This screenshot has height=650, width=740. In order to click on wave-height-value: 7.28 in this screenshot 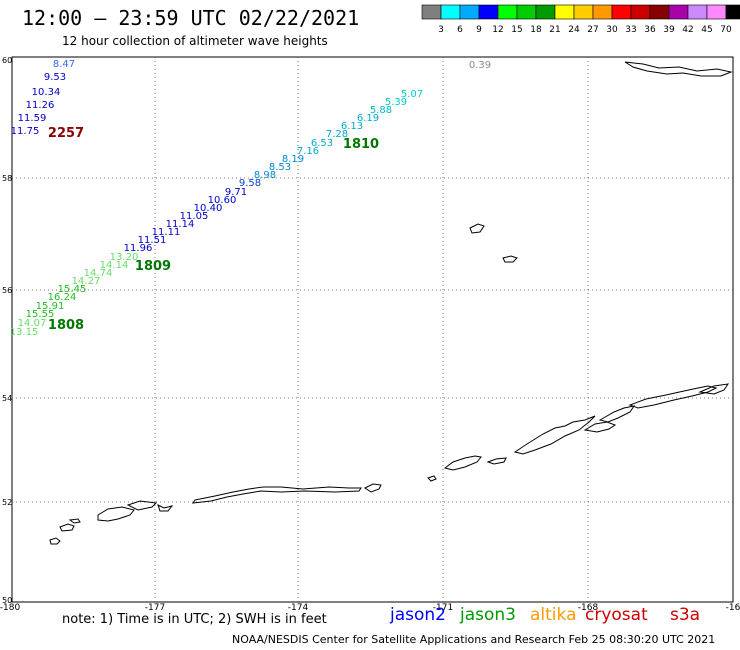, I will do `click(337, 134)`.